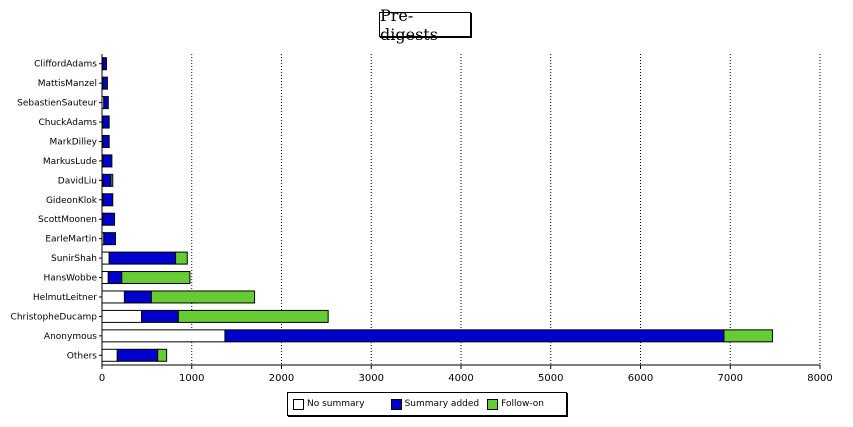 This screenshot has width=853, height=427. I want to click on category-label: DavidLiu, so click(77, 181).